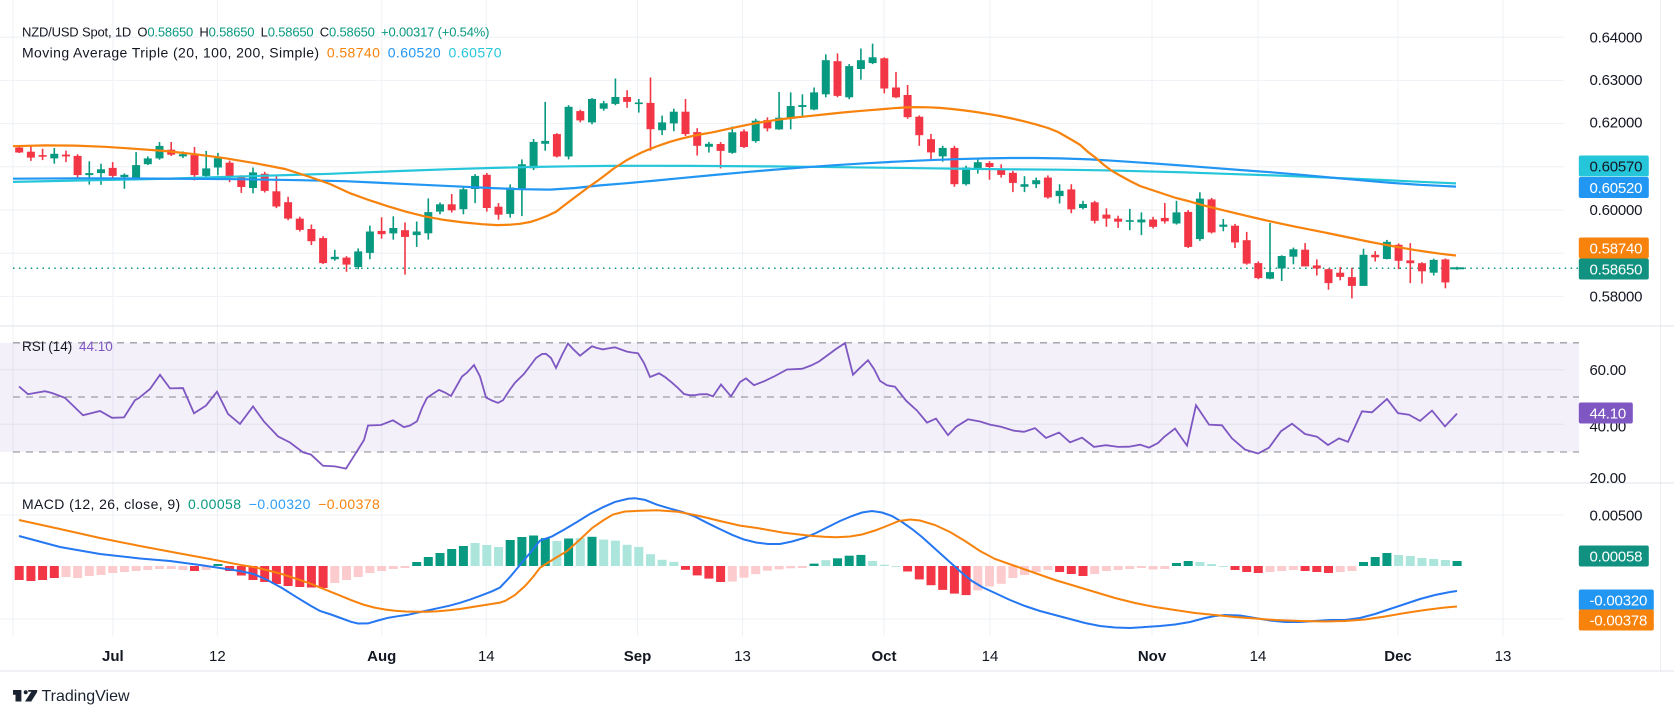 This screenshot has width=1674, height=723. What do you see at coordinates (1616, 188) in the screenshot?
I see `svg-text: 0.60520` at bounding box center [1616, 188].